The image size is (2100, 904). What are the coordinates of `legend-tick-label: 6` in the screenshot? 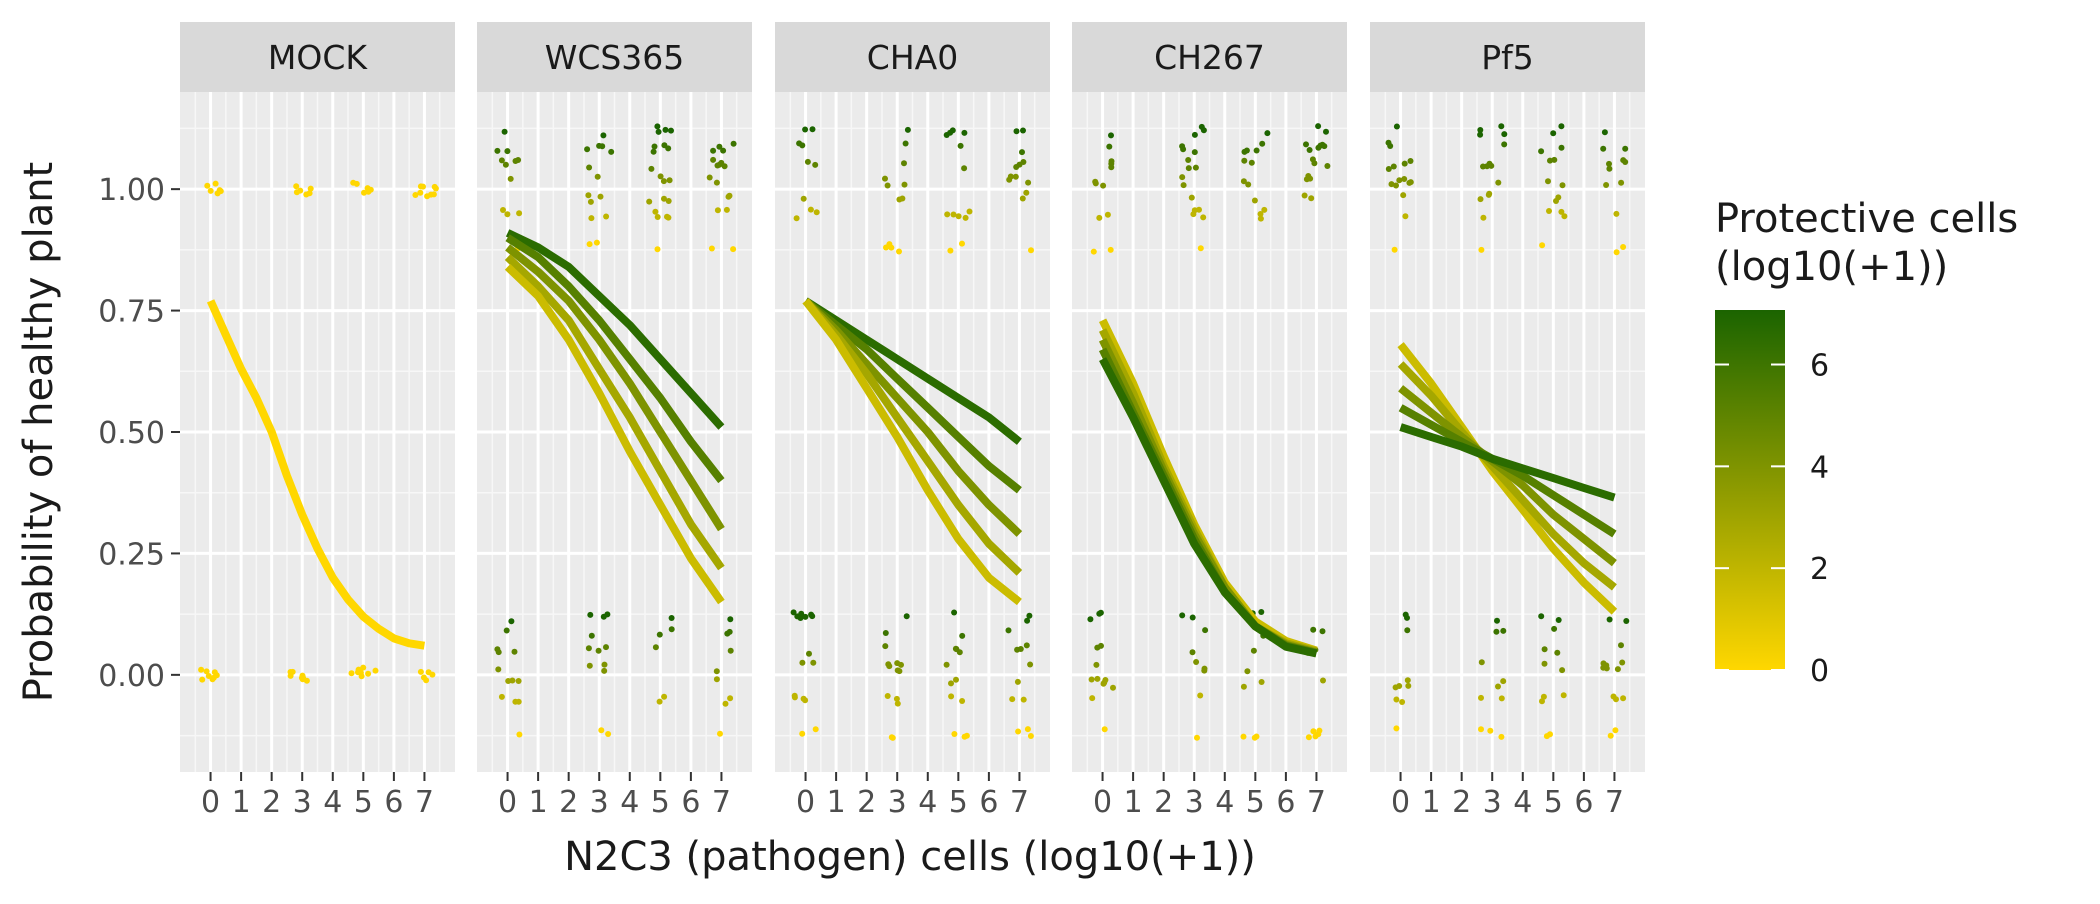 It's located at (1819, 366).